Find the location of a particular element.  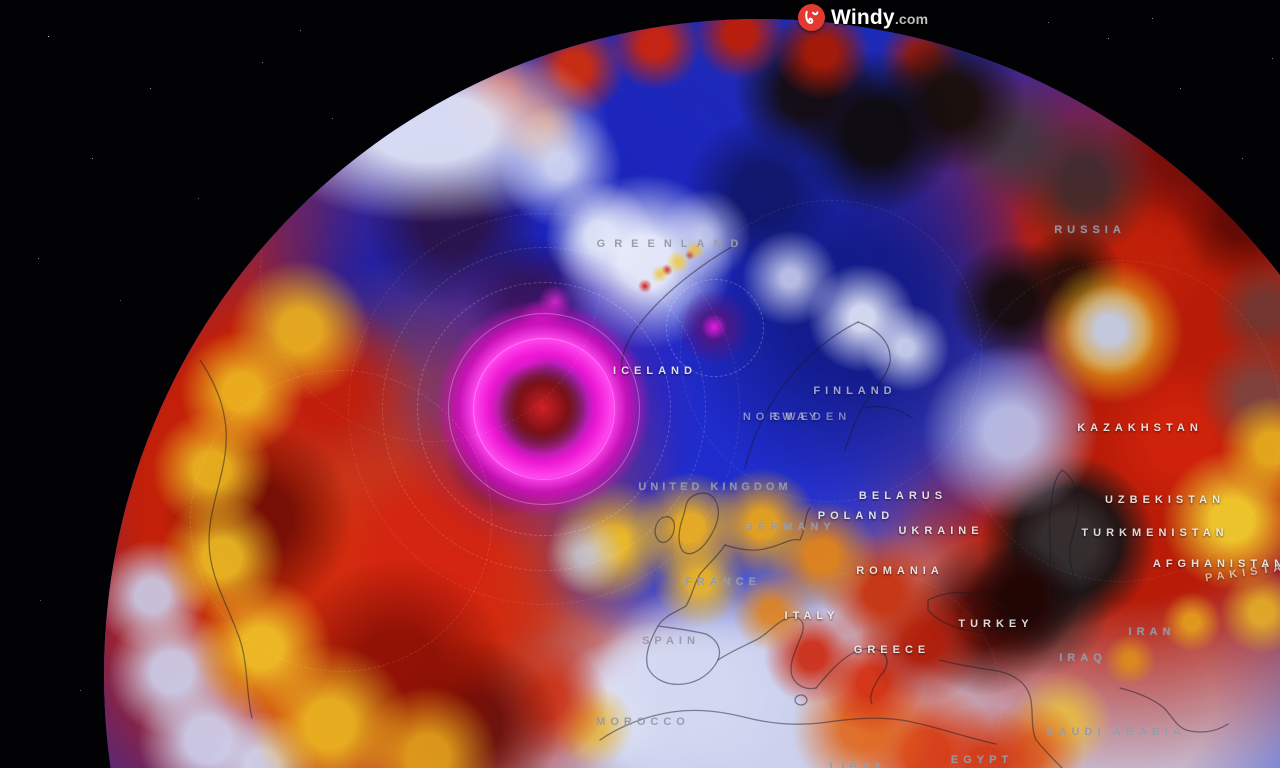

map-label-morocco: MOROCCO is located at coordinates (643, 722).